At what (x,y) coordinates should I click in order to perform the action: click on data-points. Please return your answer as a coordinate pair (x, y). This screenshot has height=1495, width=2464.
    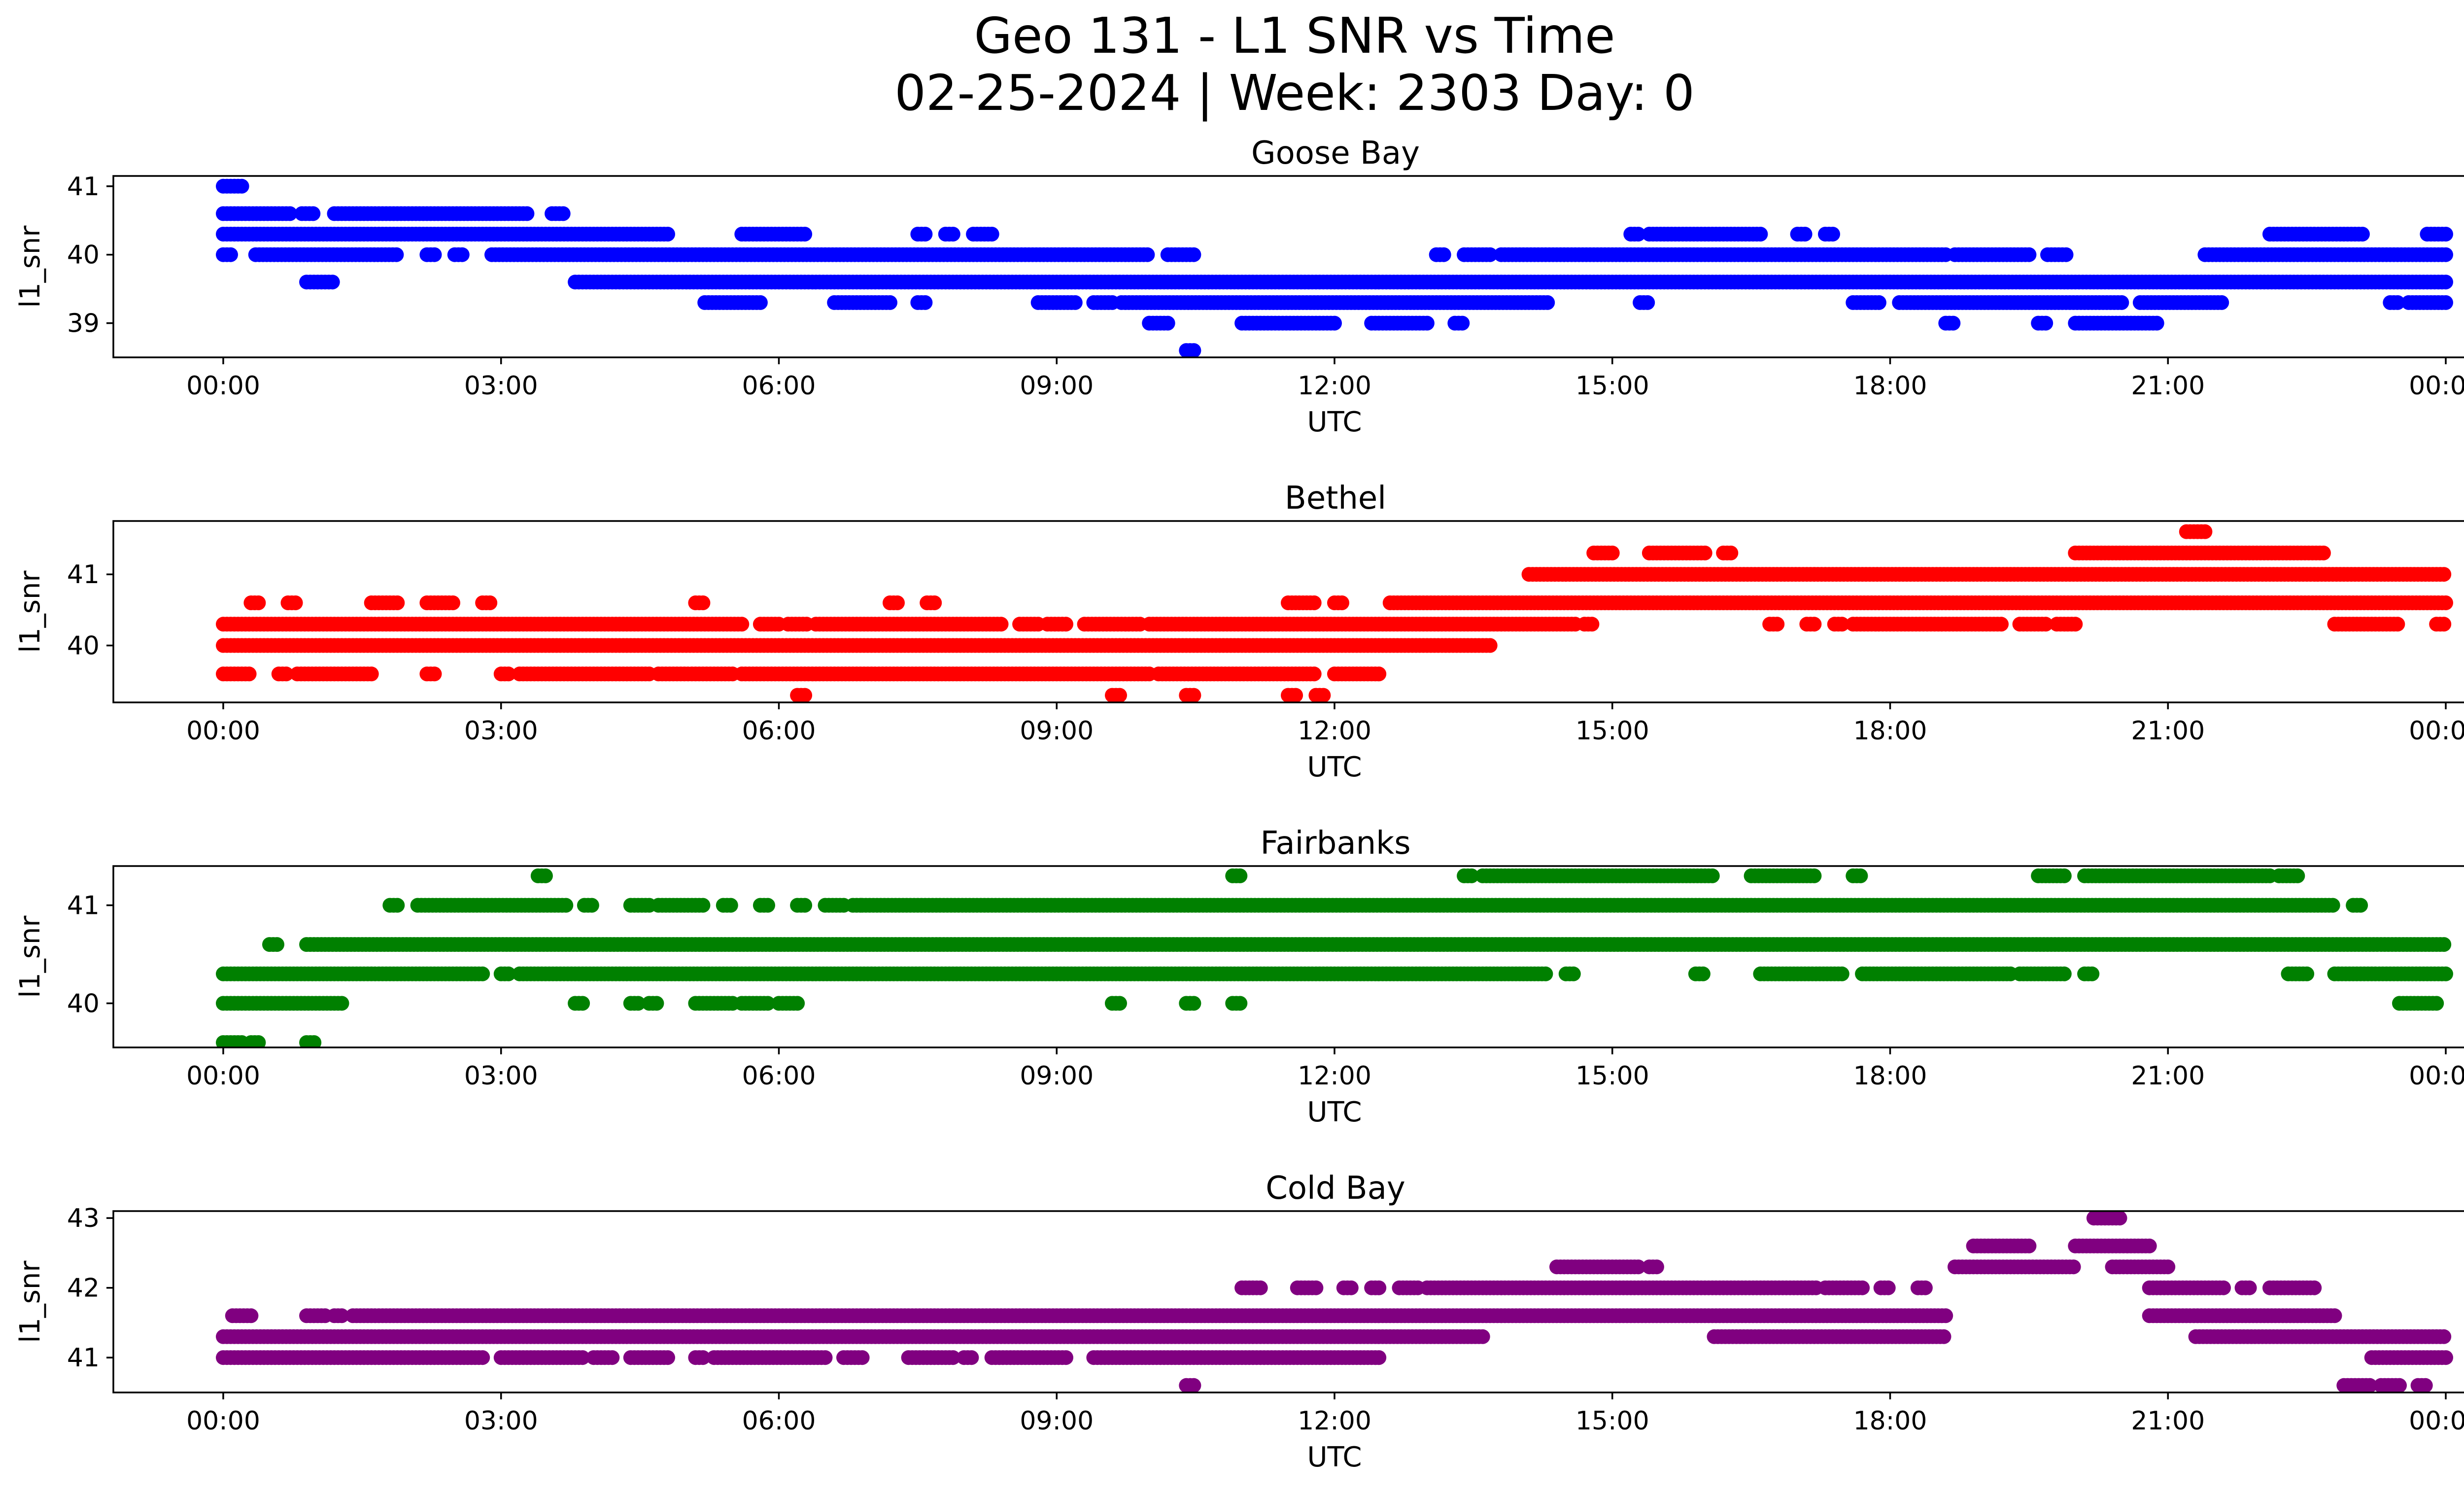
    Looking at the image, I should click on (1334, 613).